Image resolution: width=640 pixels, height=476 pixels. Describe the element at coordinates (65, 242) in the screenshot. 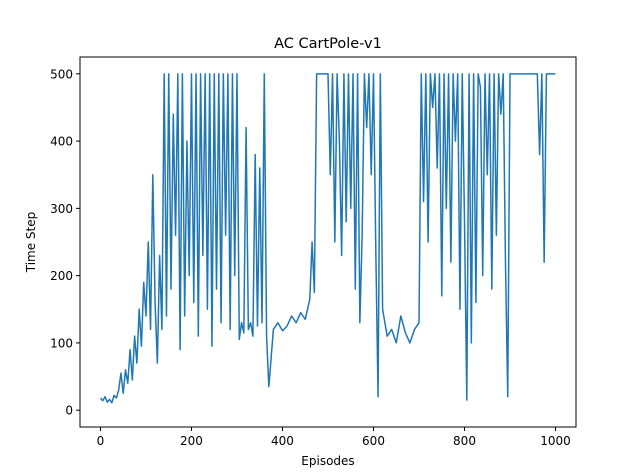

I see `y-axis-ticks: 0 100 200 300 400 500` at that location.